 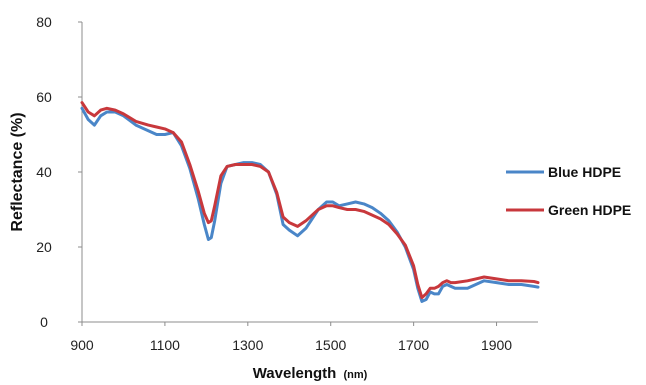 I want to click on legend-label: Green HDPE, so click(x=589, y=210).